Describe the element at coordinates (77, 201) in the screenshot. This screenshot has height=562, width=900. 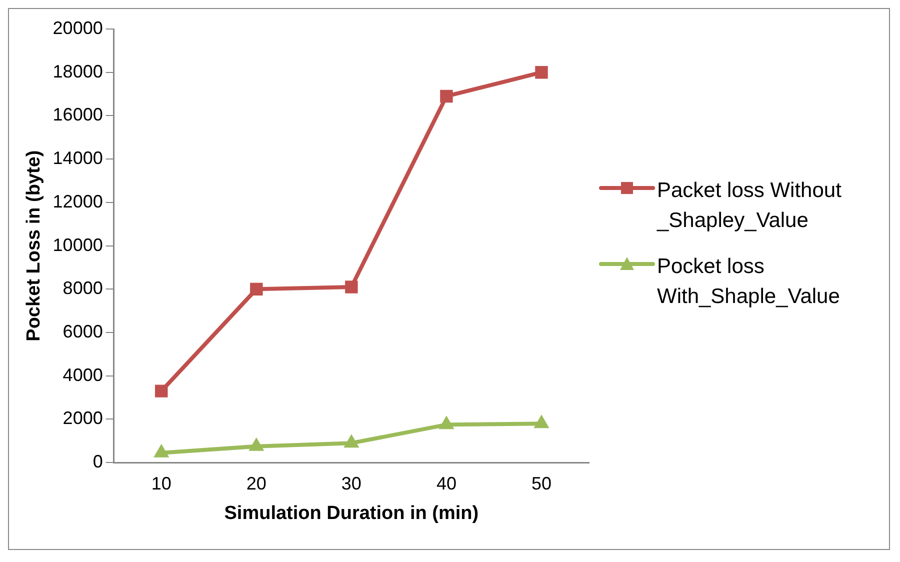
I see `y-tick-label: 12000` at that location.